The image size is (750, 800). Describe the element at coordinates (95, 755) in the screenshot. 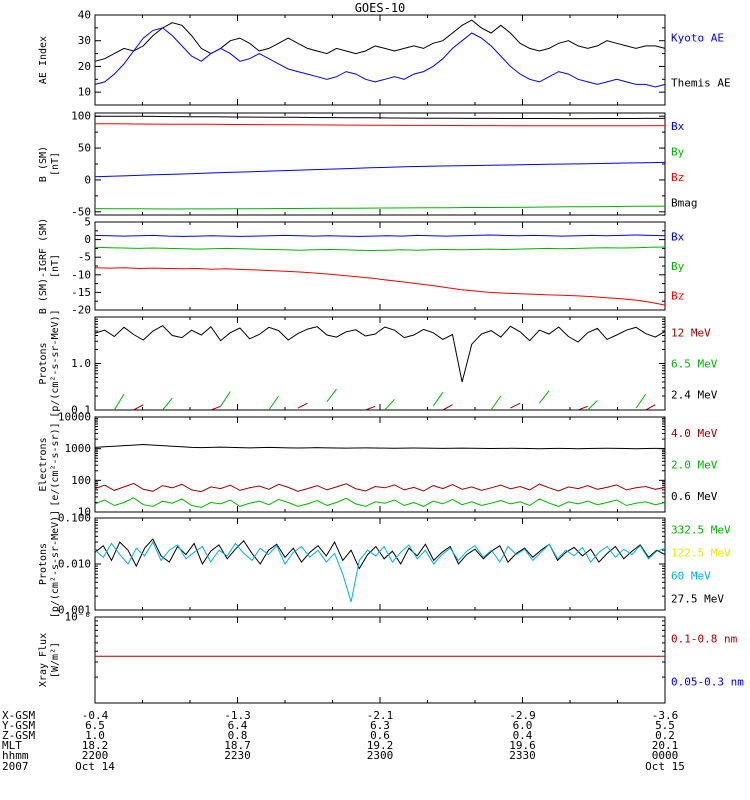

I see `axis-row-value: 2200` at that location.